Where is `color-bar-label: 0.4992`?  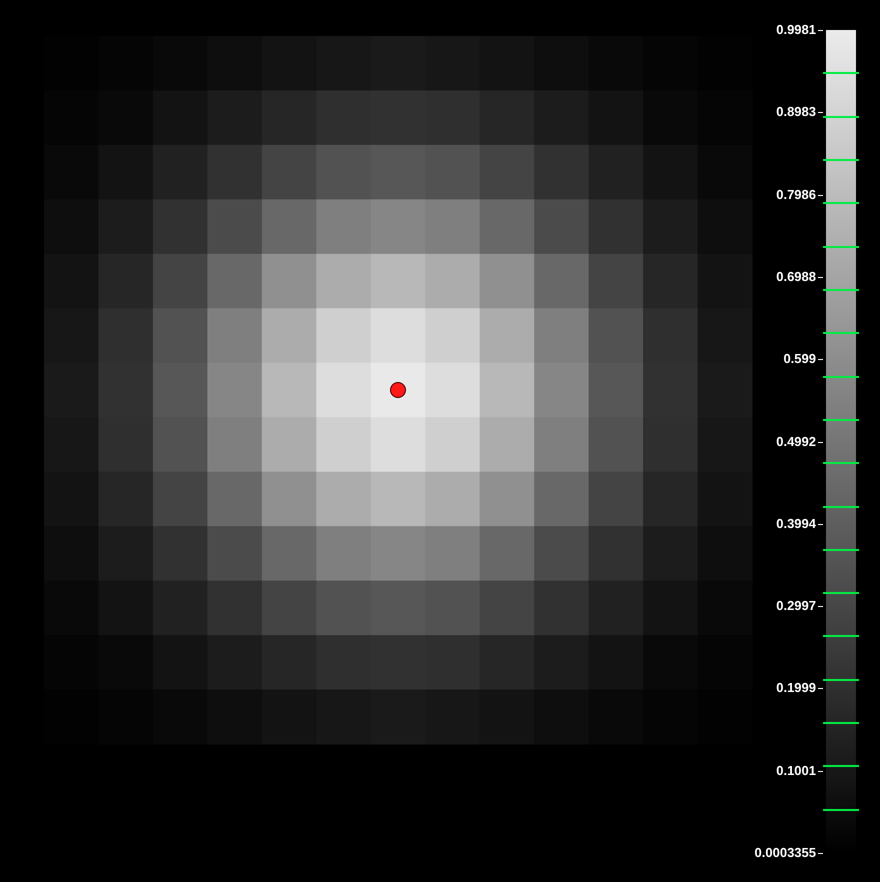 color-bar-label: 0.4992 is located at coordinates (796, 441).